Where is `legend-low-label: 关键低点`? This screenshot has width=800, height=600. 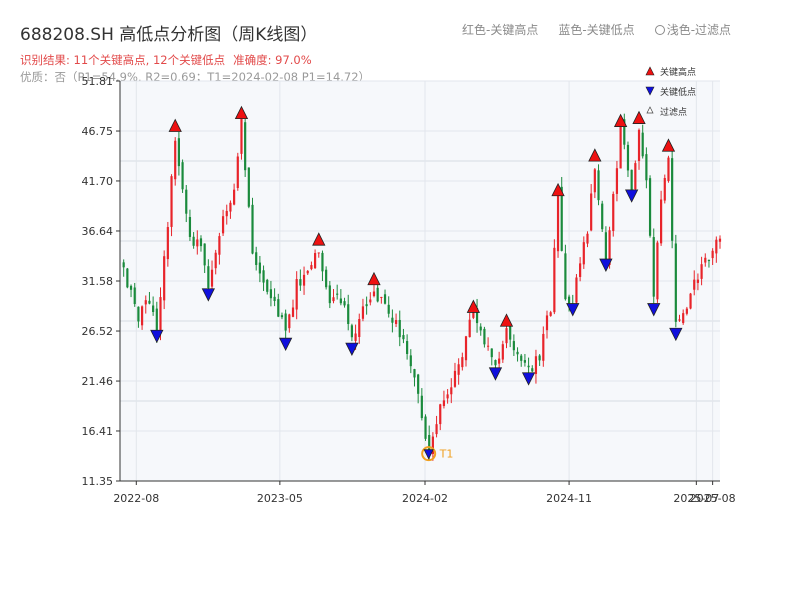 legend-low-label: 关键低点 is located at coordinates (678, 92).